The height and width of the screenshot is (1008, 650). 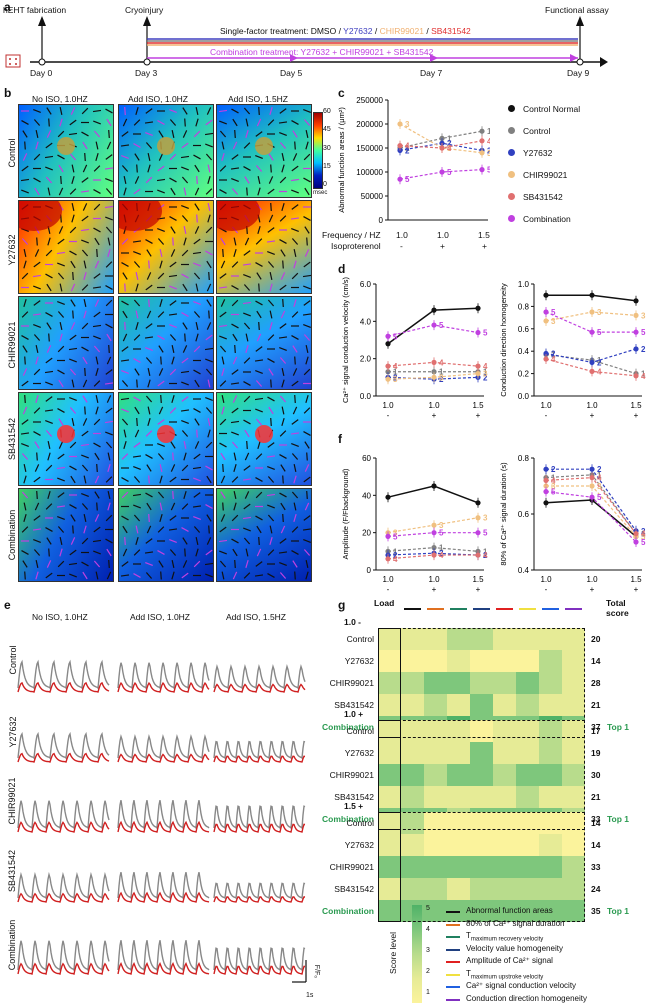 What do you see at coordinates (433, 494) in the screenshot?
I see `series-line` at bounding box center [433, 494].